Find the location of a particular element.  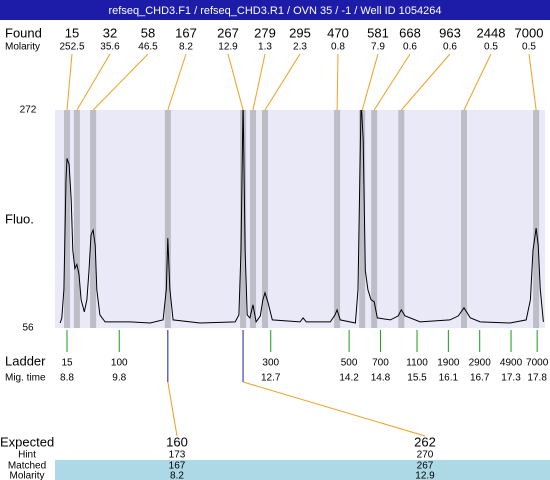

found-size: 963 is located at coordinates (450, 32).